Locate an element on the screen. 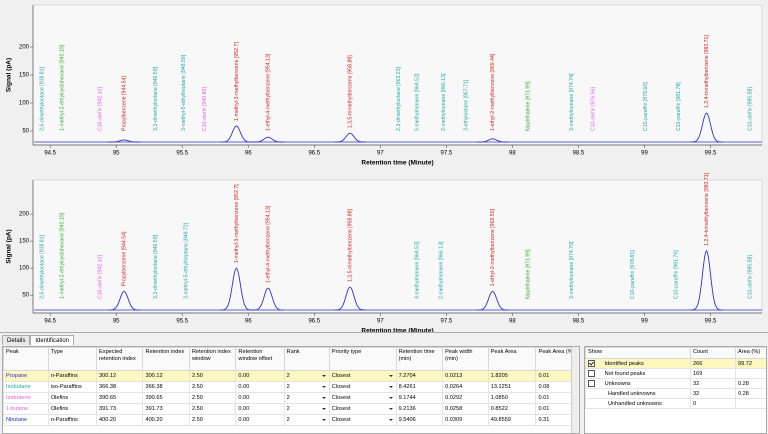 The width and height of the screenshot is (768, 434). column-header: Retention index is located at coordinates (166, 359).